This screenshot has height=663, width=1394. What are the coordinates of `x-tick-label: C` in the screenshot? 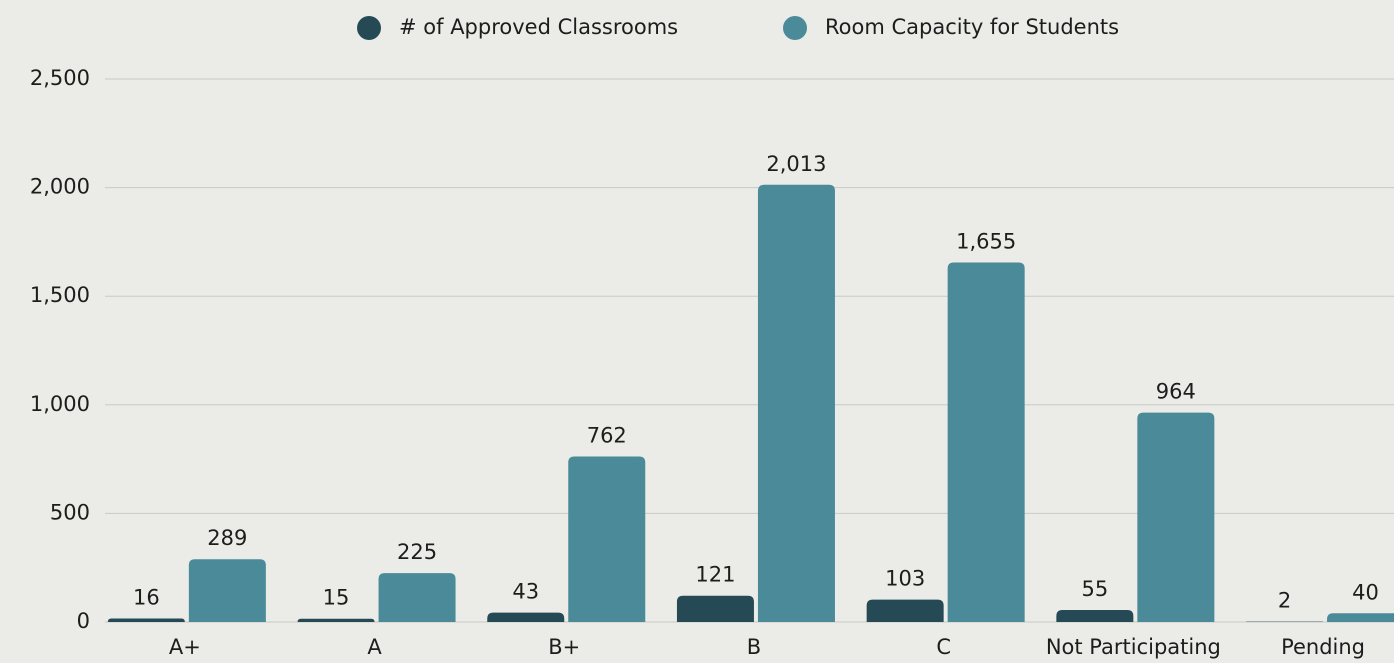 It's located at (943, 647).